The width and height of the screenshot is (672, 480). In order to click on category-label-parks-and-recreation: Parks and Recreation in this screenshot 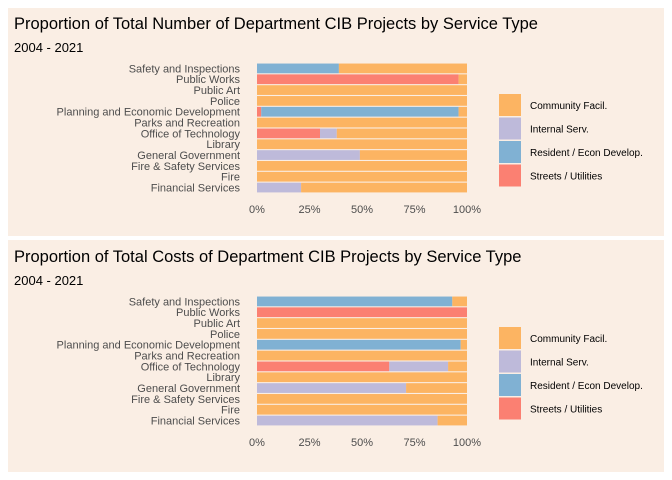, I will do `click(187, 357)`.